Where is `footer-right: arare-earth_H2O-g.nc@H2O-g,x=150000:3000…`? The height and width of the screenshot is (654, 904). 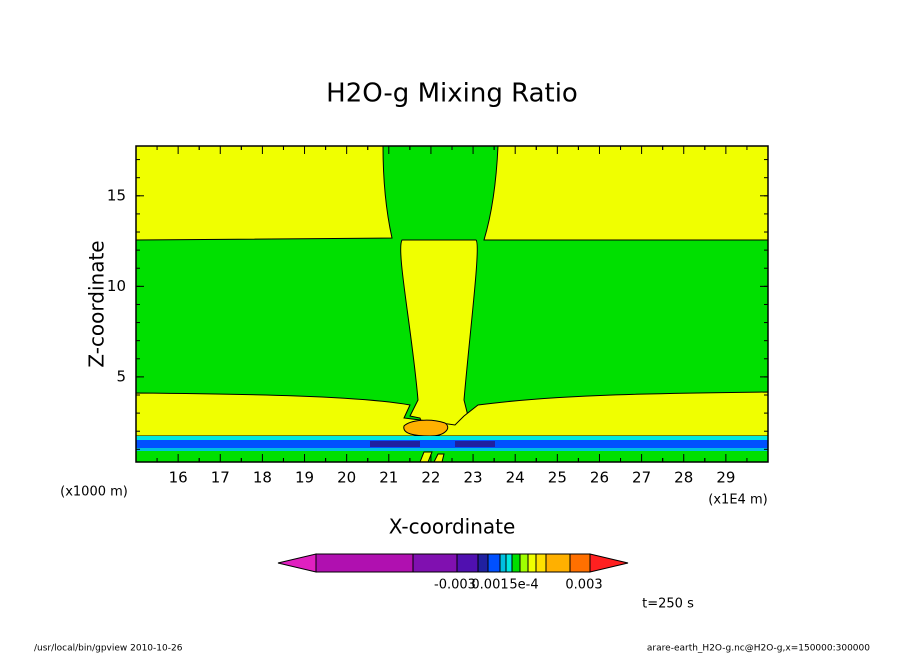 footer-right: arare-earth_H2O-g.nc@H2O-g,x=150000:3000… is located at coordinates (758, 649).